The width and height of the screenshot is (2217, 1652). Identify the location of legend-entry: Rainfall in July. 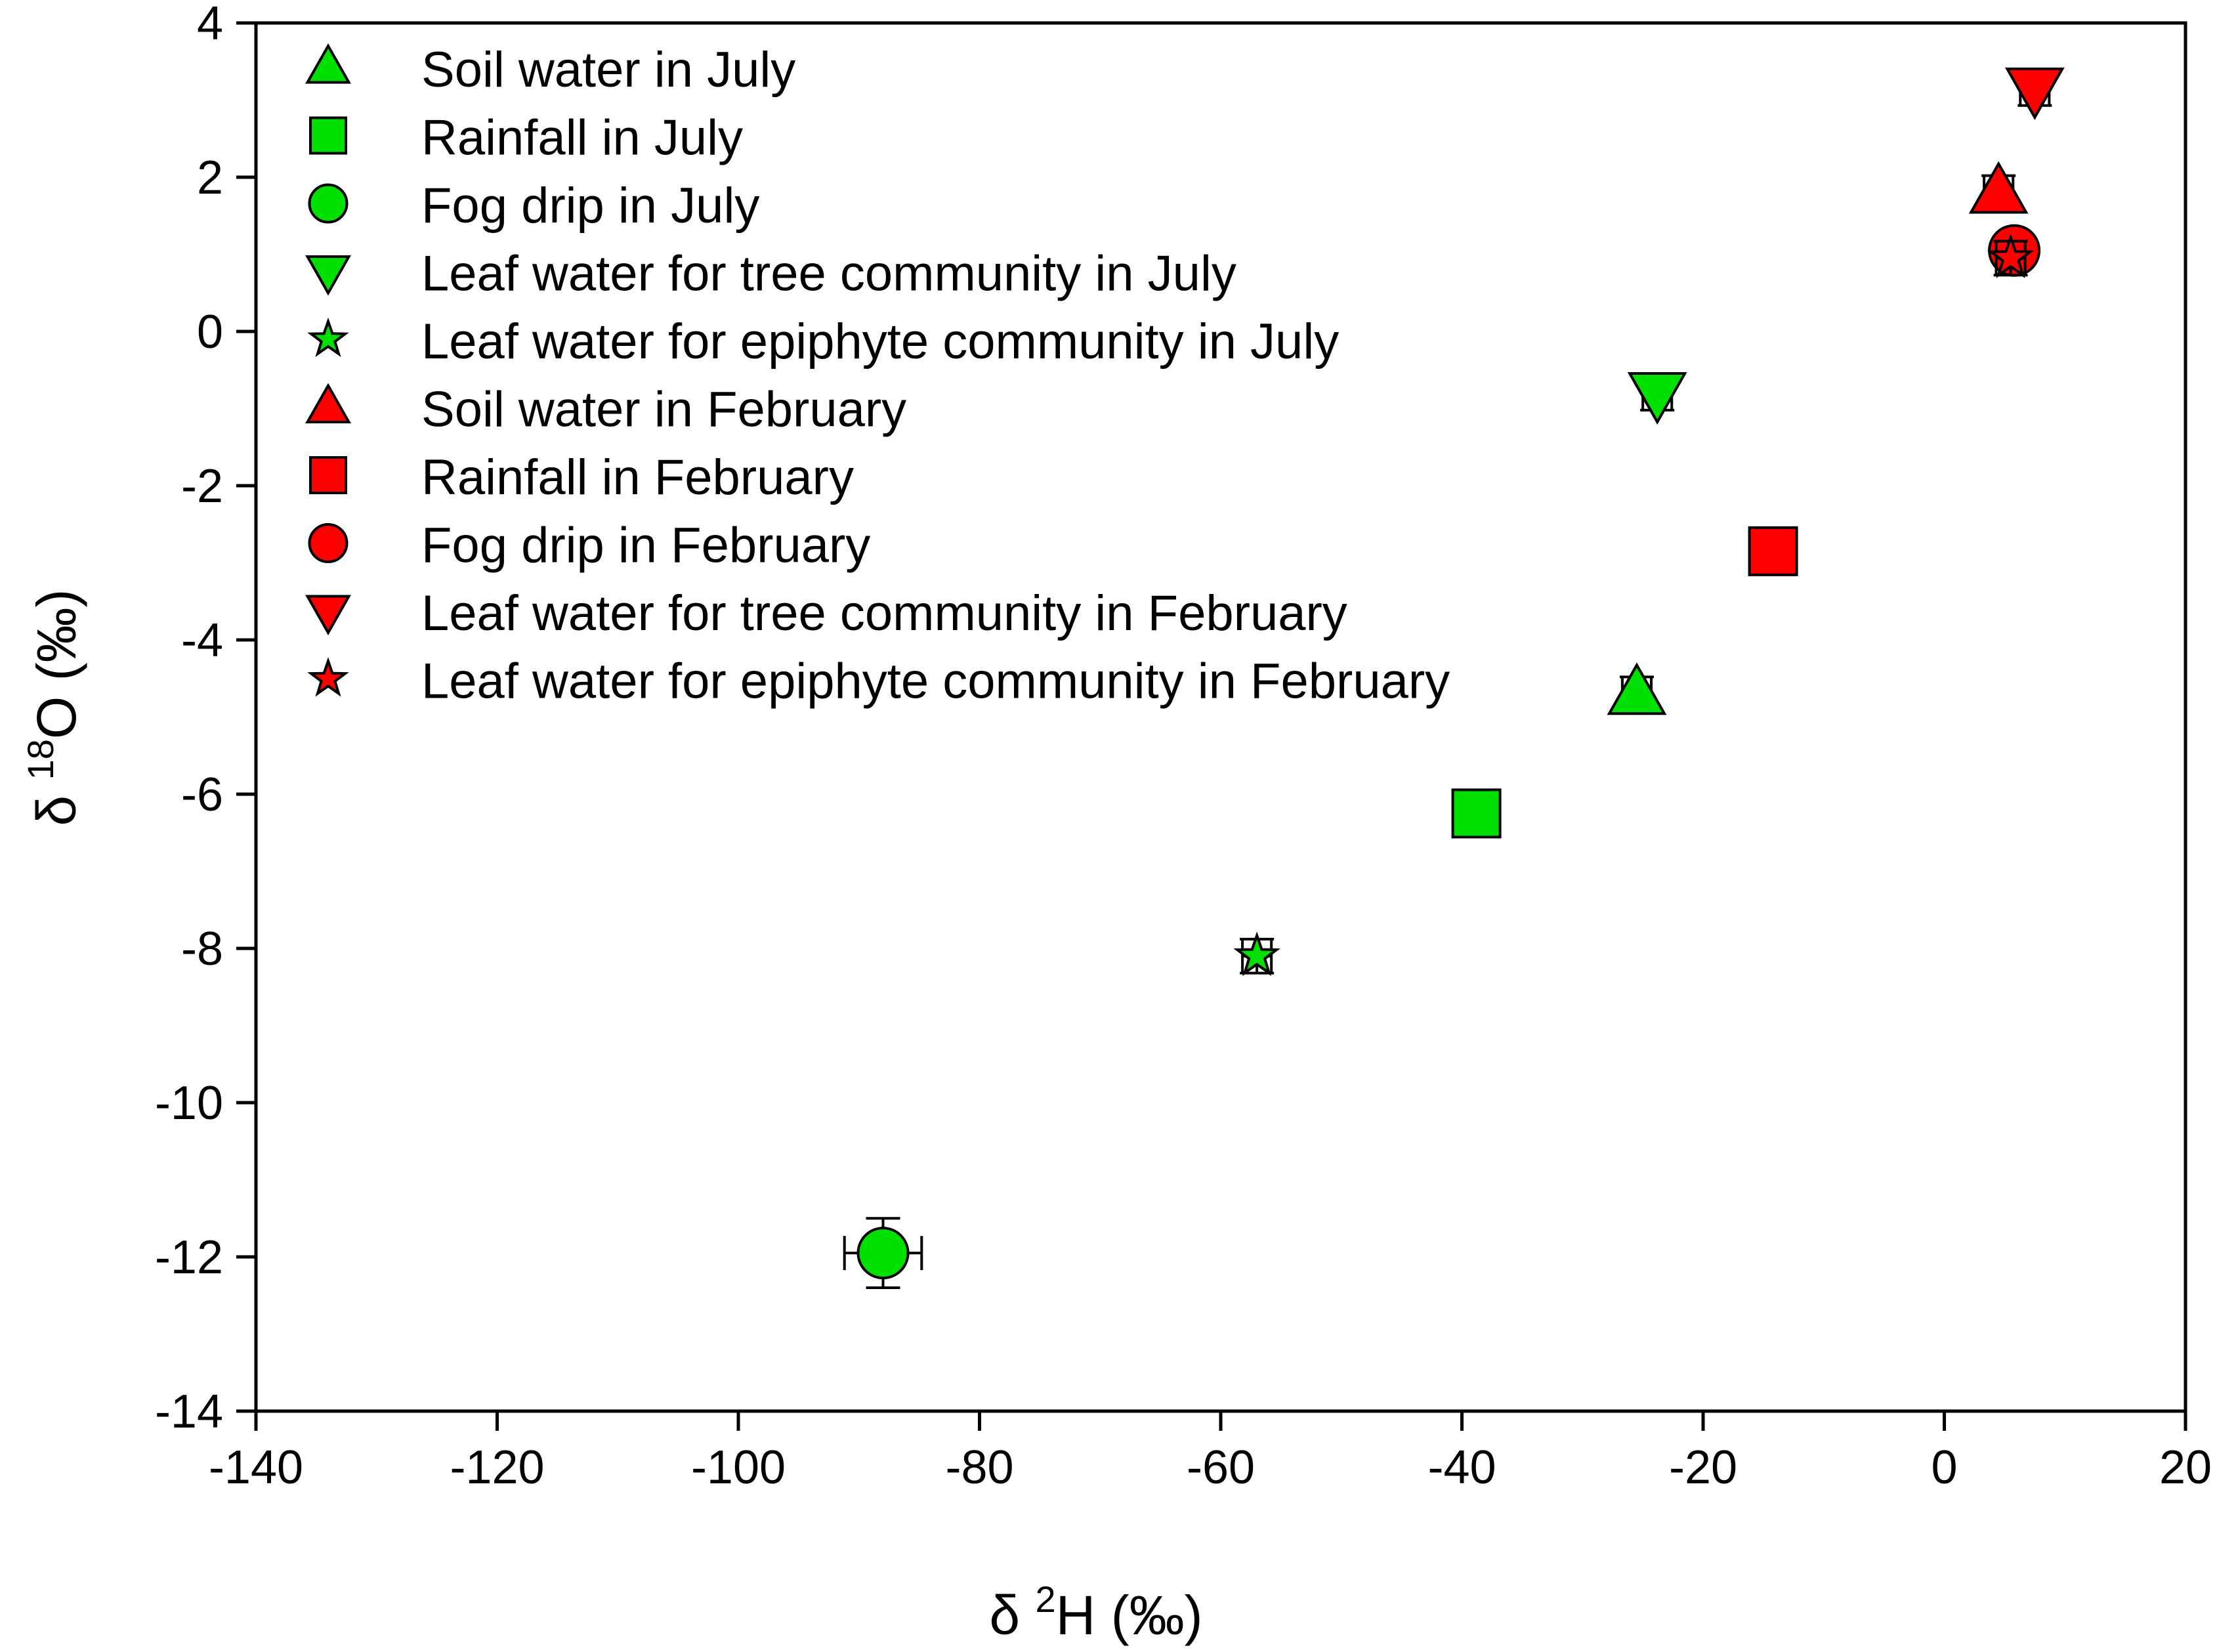
(526, 138).